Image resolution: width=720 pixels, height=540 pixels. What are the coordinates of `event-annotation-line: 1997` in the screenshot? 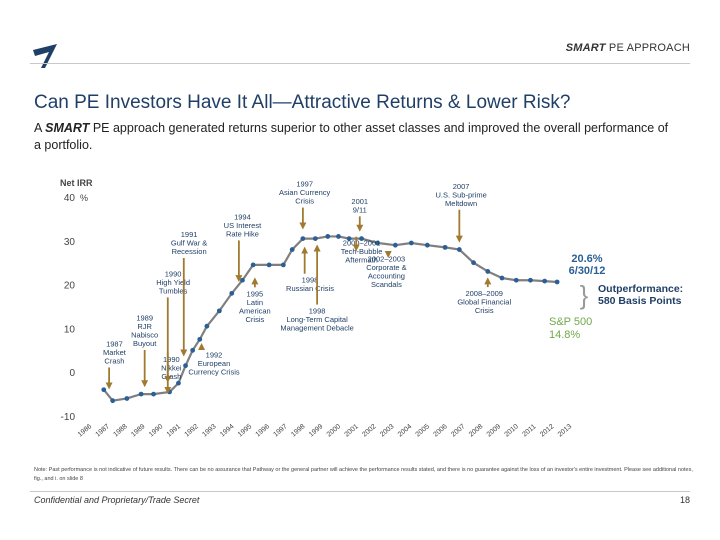 It's located at (304, 184).